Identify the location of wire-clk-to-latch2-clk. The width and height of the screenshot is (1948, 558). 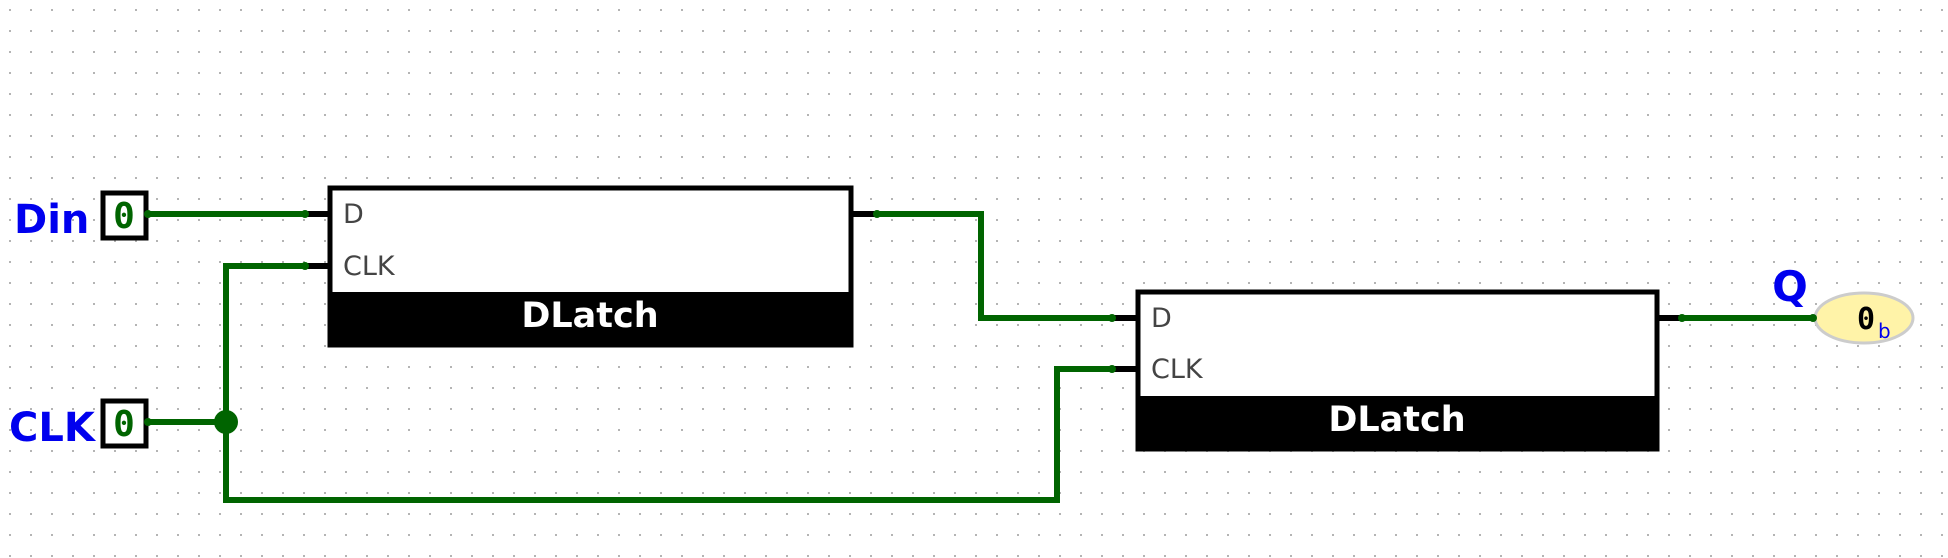
(669, 434).